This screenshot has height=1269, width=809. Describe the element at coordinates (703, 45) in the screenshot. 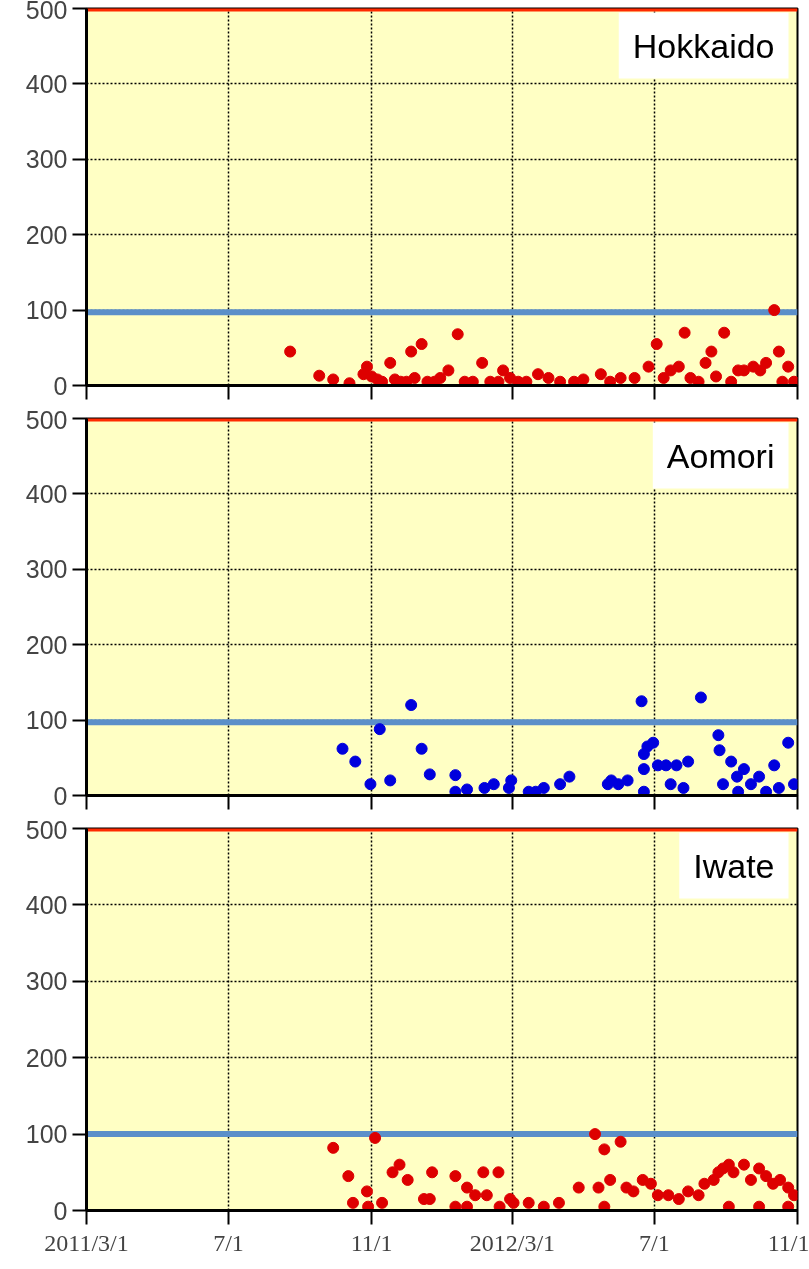

I see `annotation: Hokkaido` at that location.